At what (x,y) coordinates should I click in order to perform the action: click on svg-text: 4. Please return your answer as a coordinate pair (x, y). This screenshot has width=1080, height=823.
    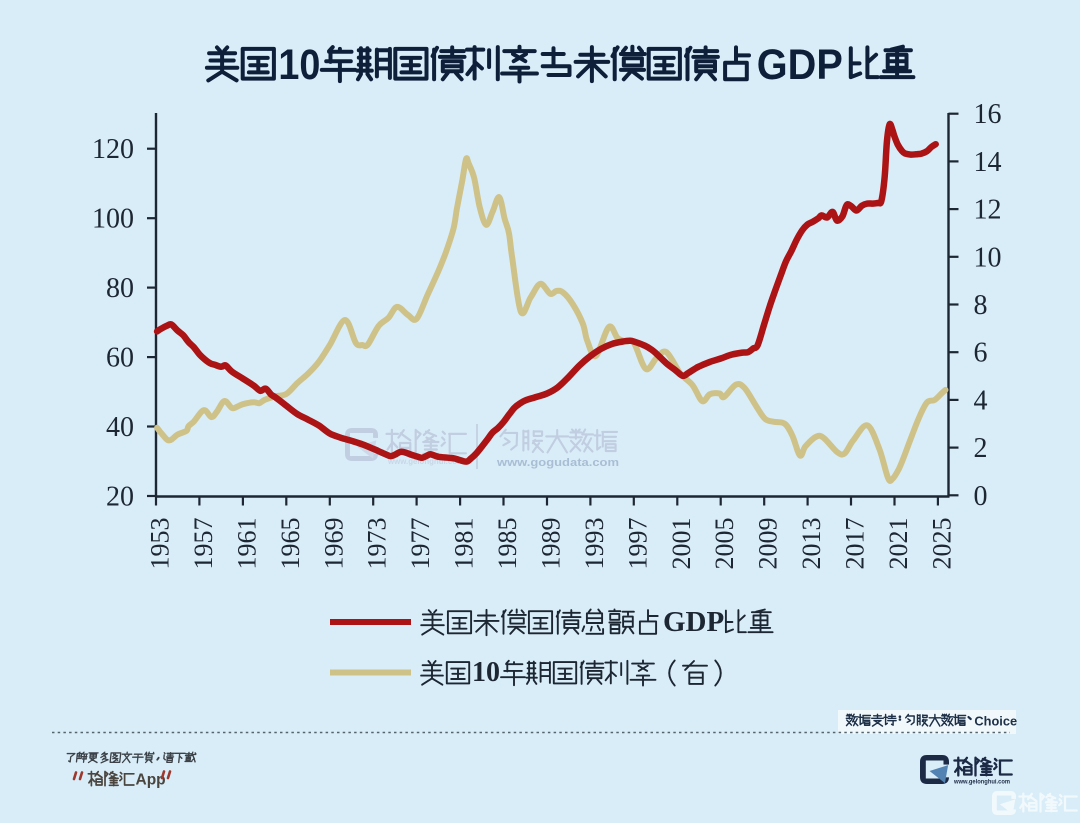
    Looking at the image, I should click on (981, 400).